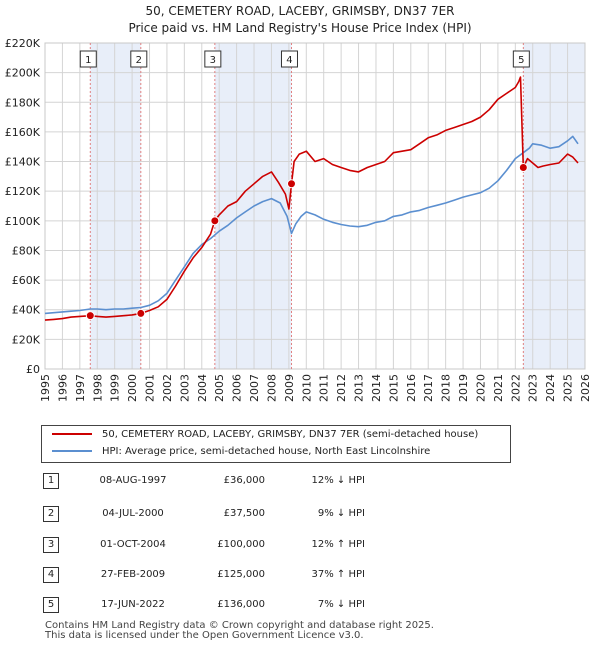  Describe the element at coordinates (324, 388) in the screenshot. I see `x-tick-label: 2011` at that location.